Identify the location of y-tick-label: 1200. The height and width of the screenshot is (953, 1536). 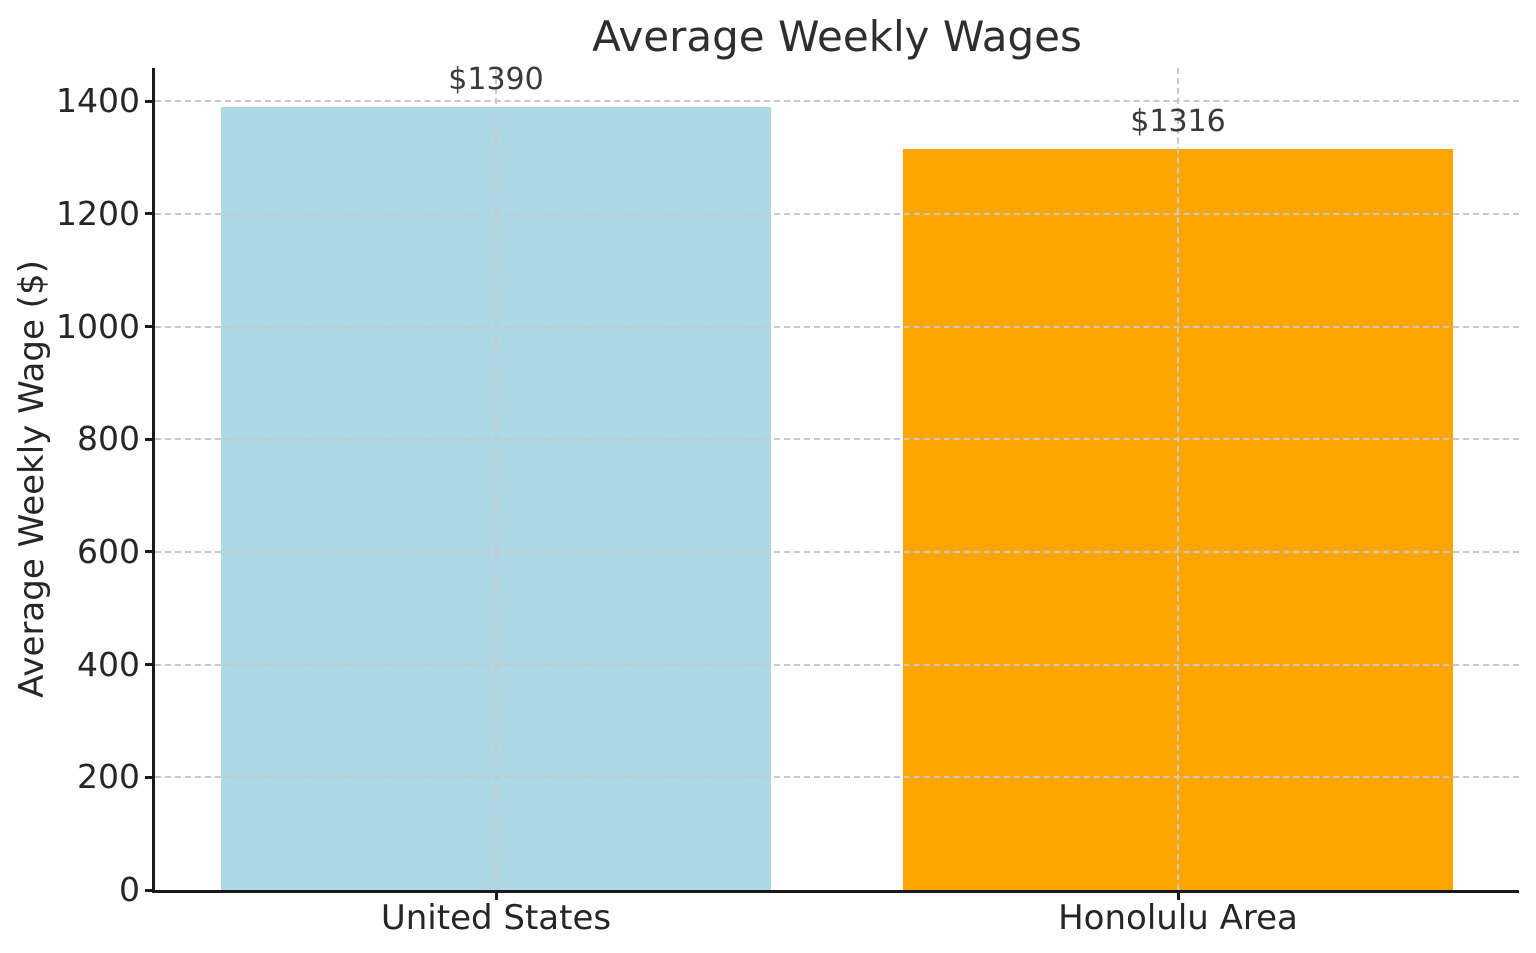
(98, 213).